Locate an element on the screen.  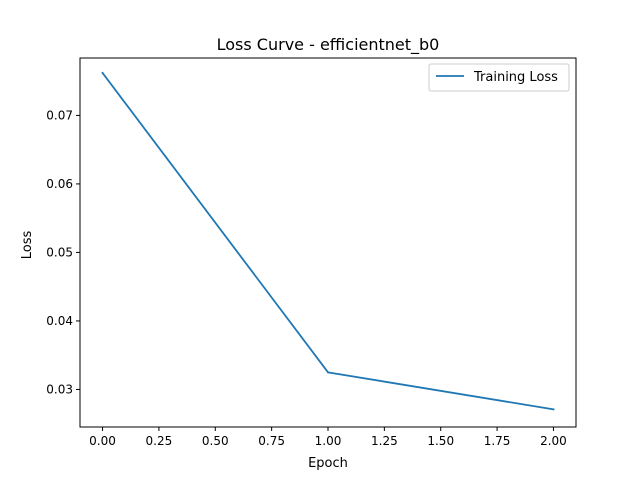
x-tick-label: 0.25 is located at coordinates (159, 441).